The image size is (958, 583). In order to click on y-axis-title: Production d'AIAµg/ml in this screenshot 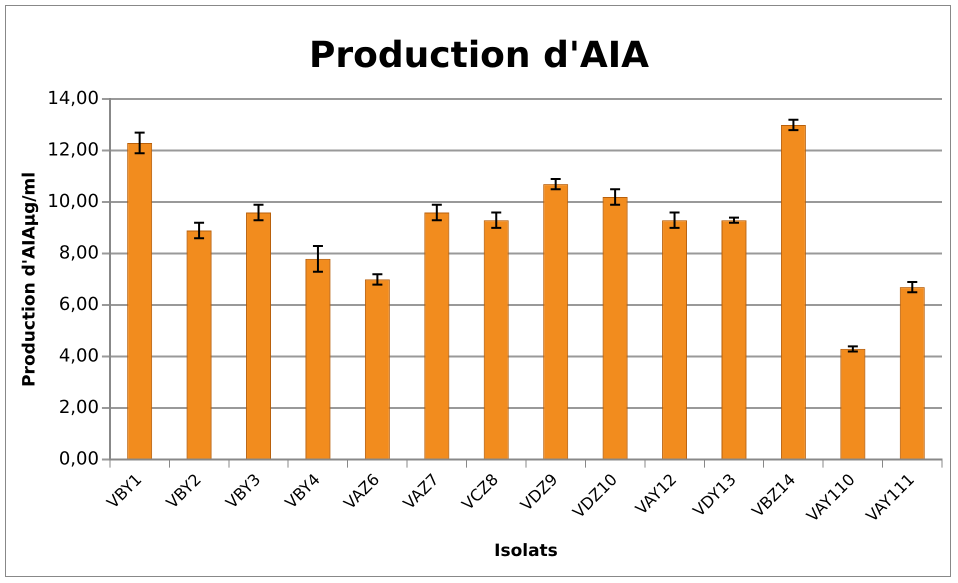, I will do `click(30, 279)`.